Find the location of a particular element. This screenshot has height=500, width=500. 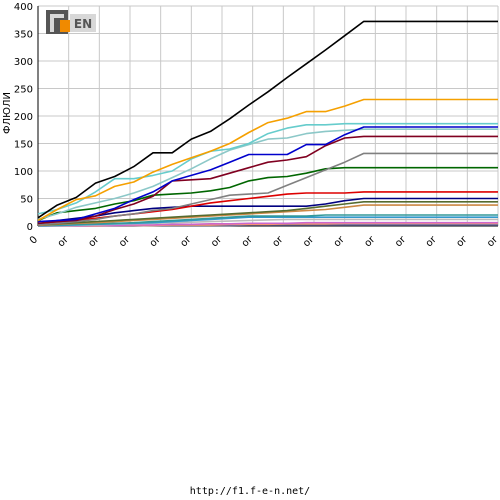

y-tick-labels: 0 50 100 150 200 250 300 350 400 is located at coordinates (23, 117).